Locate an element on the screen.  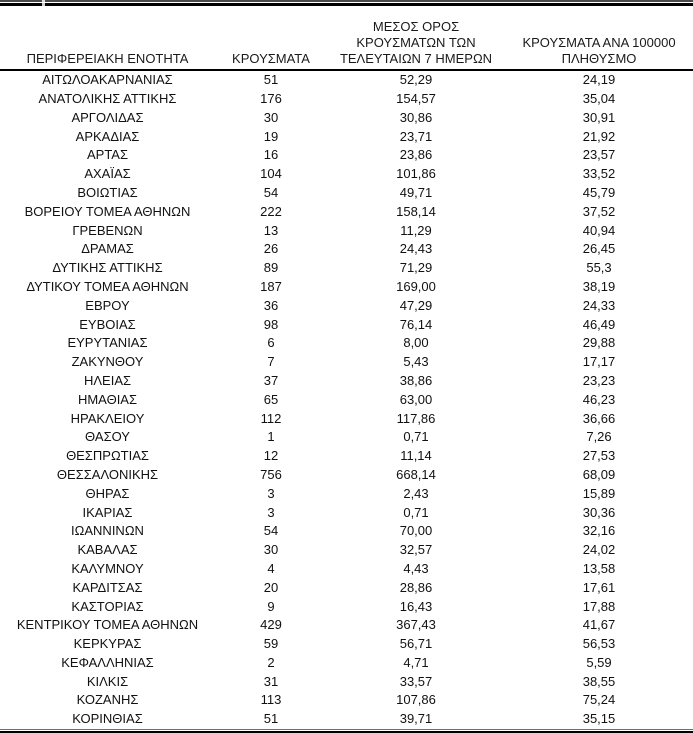
cell-avg7days: 23,71 is located at coordinates (416, 136).